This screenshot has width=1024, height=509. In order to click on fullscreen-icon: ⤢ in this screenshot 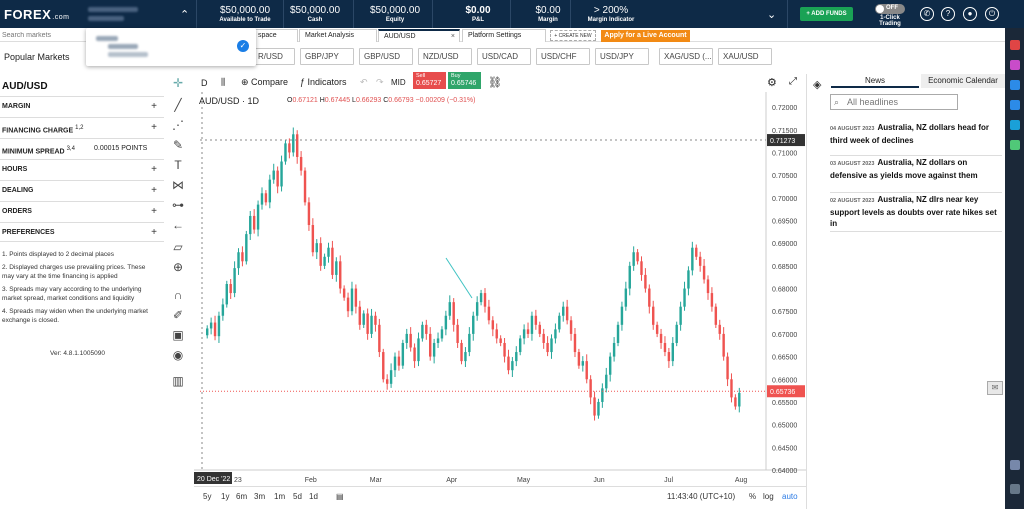, I will do `click(793, 81)`.